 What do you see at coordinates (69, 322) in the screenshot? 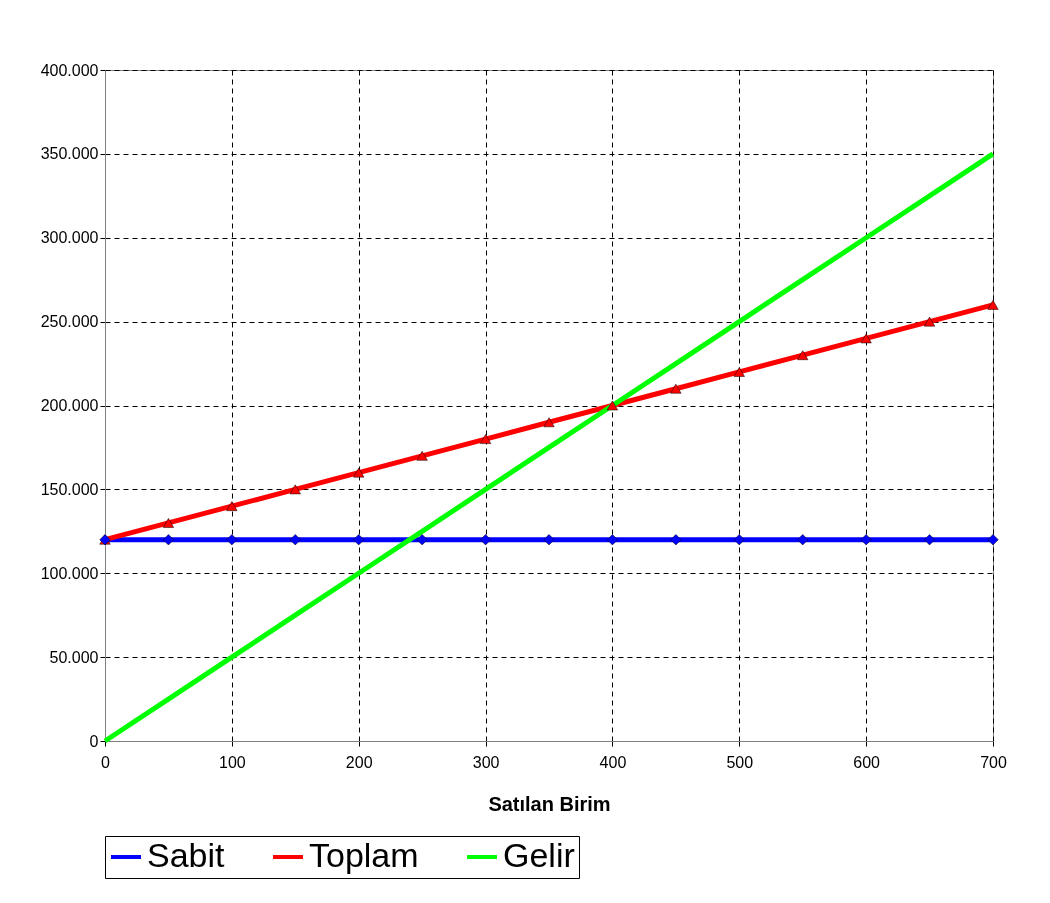
I see `y-tick-label: 250.000` at bounding box center [69, 322].